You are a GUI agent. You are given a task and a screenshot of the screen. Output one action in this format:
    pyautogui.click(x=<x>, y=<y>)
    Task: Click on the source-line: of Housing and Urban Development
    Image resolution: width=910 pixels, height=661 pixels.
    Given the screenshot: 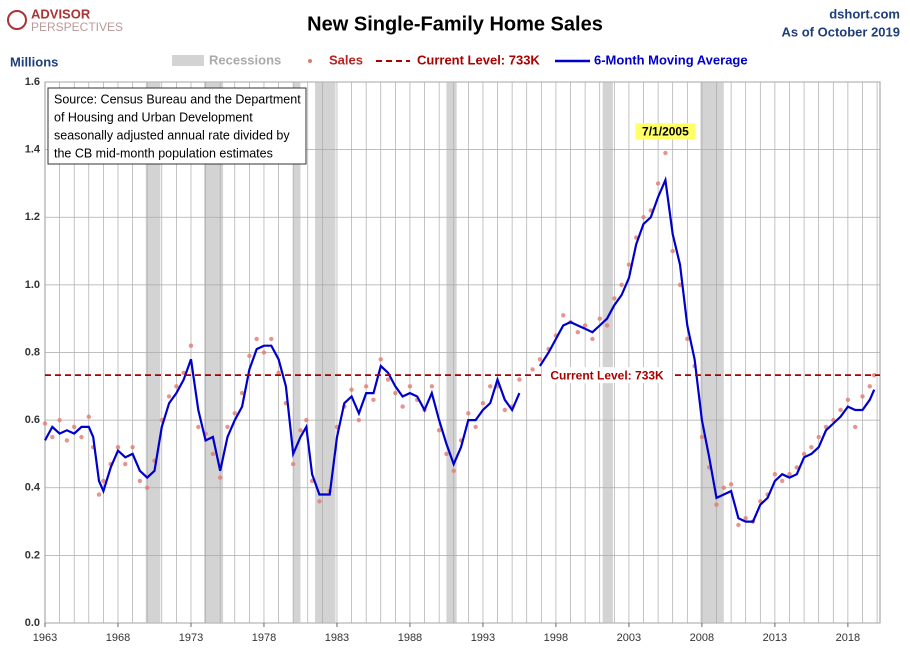 What is the action you would take?
    pyautogui.click(x=153, y=117)
    